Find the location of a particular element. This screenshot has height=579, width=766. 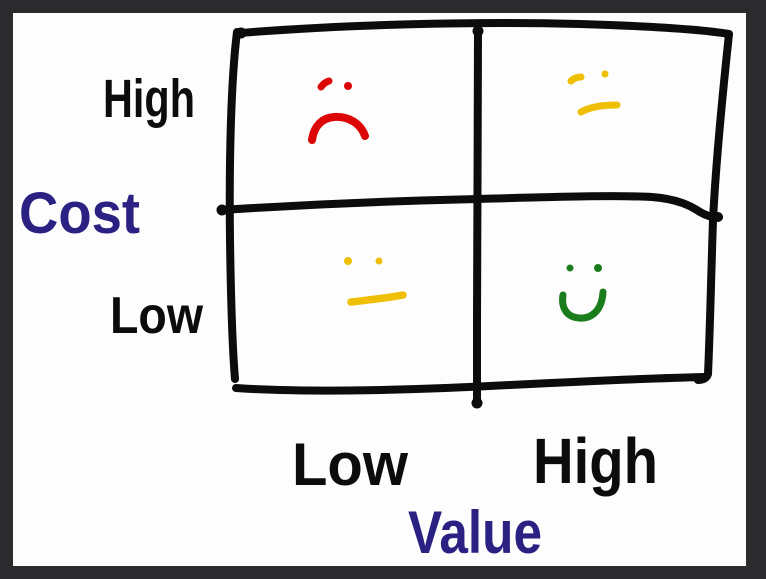

neutral-top-face-right-eye is located at coordinates (605, 74).